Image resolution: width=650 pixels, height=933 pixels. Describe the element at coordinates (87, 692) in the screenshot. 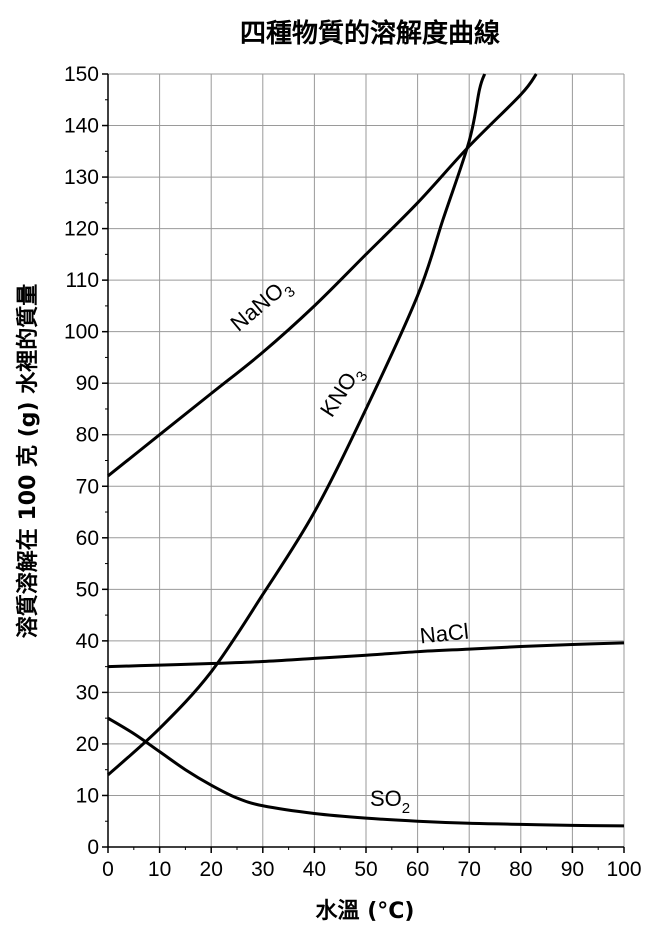

I see `y-tick-label: 30` at that location.